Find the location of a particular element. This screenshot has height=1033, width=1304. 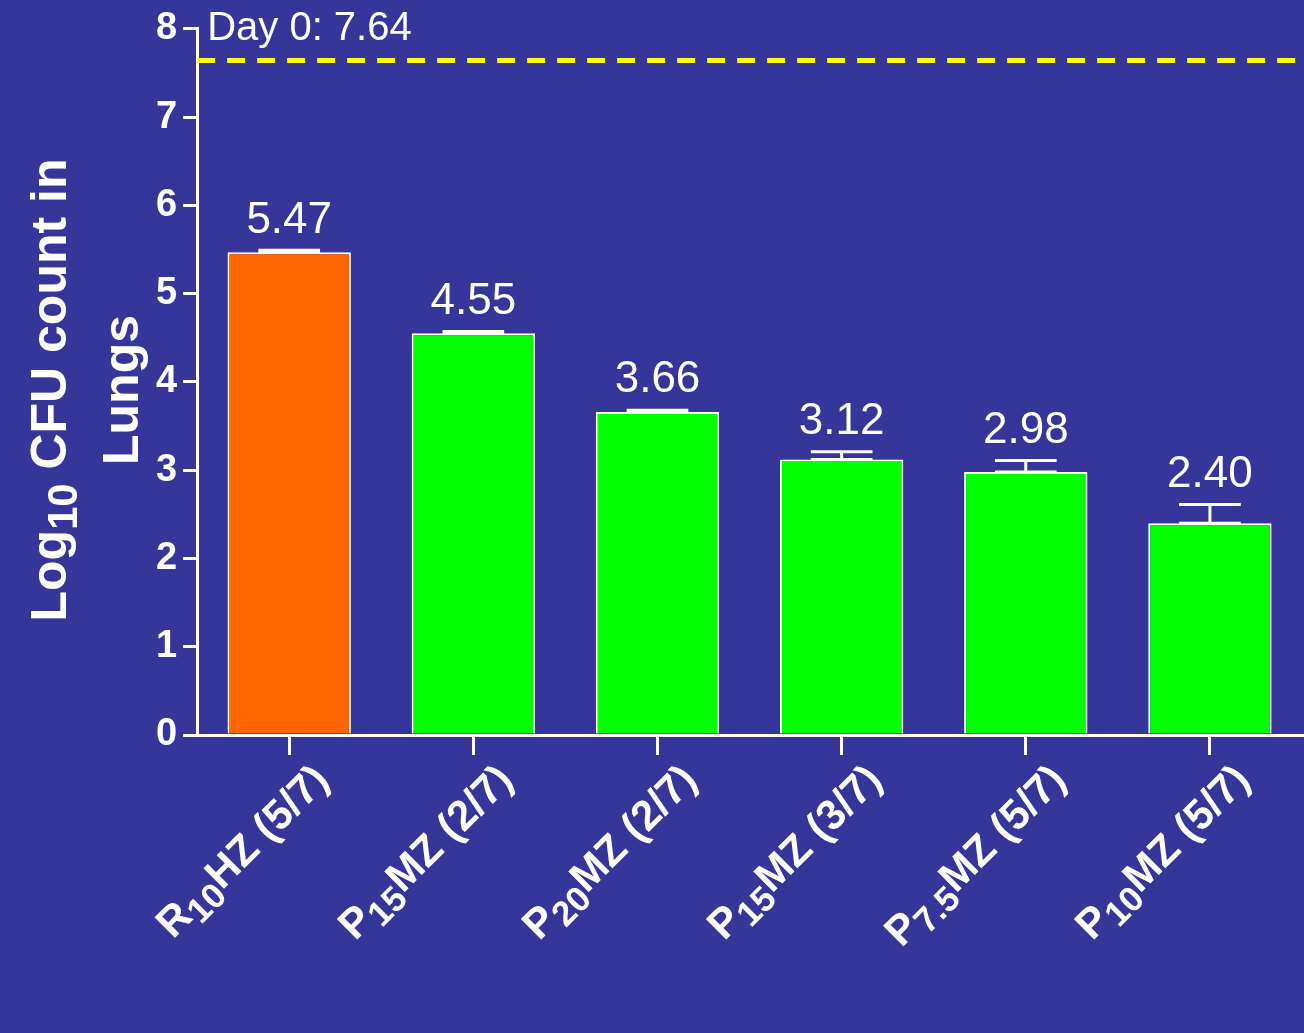

y-tick-label: 0 is located at coordinates (166, 732).